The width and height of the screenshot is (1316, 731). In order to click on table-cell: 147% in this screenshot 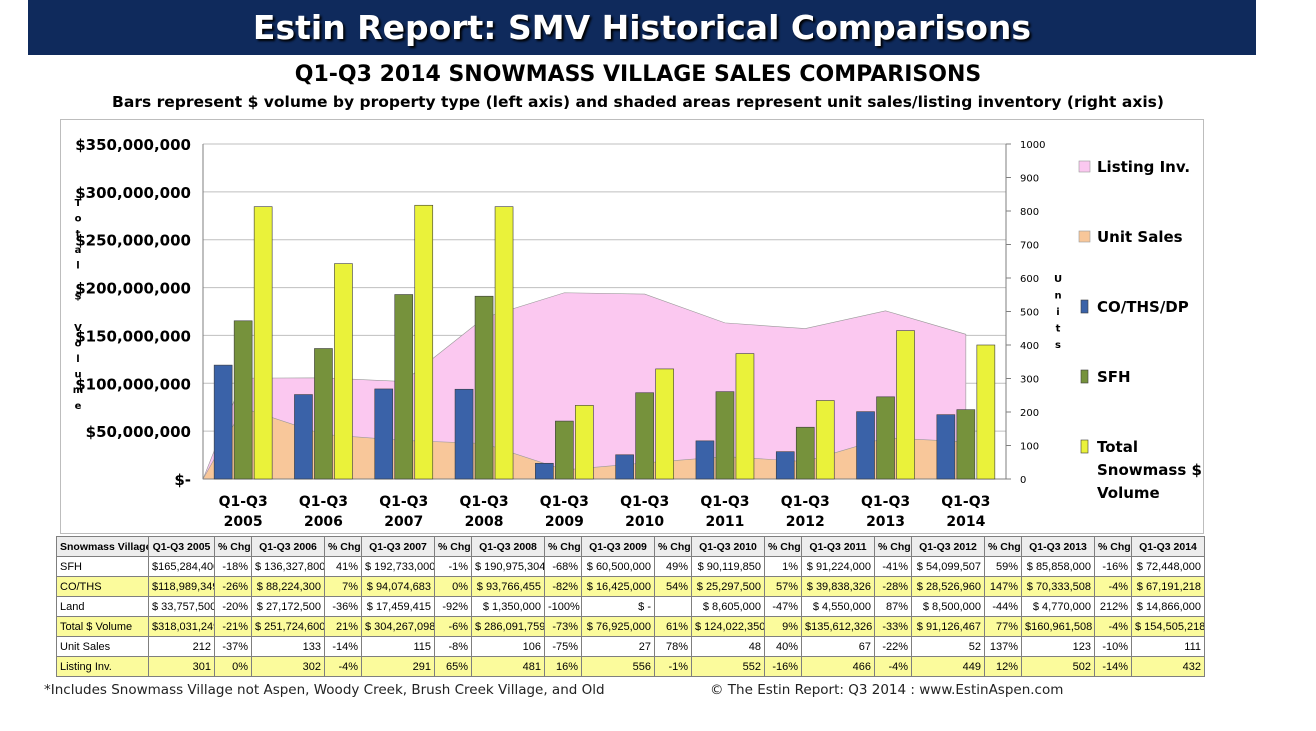, I will do `click(1003, 586)`.